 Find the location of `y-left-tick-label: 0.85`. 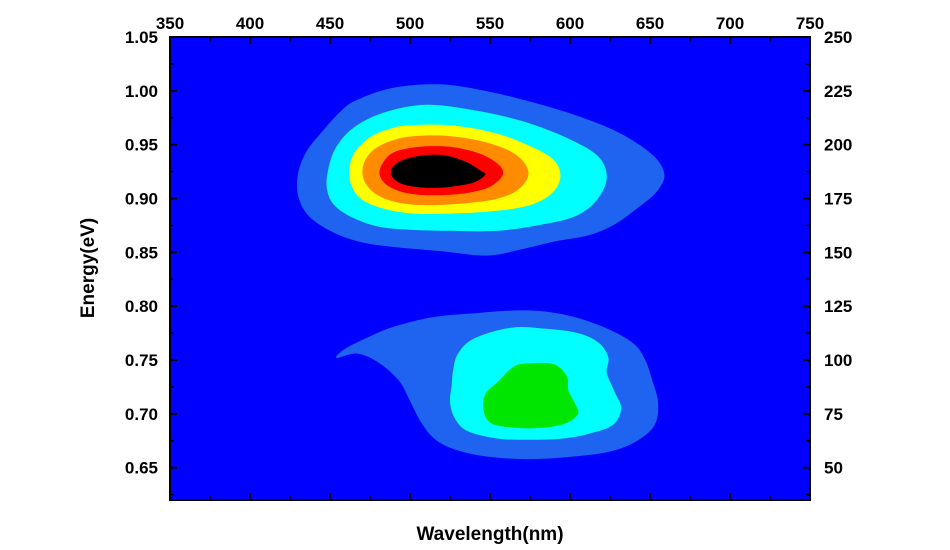

y-left-tick-label: 0.85 is located at coordinates (141, 252).